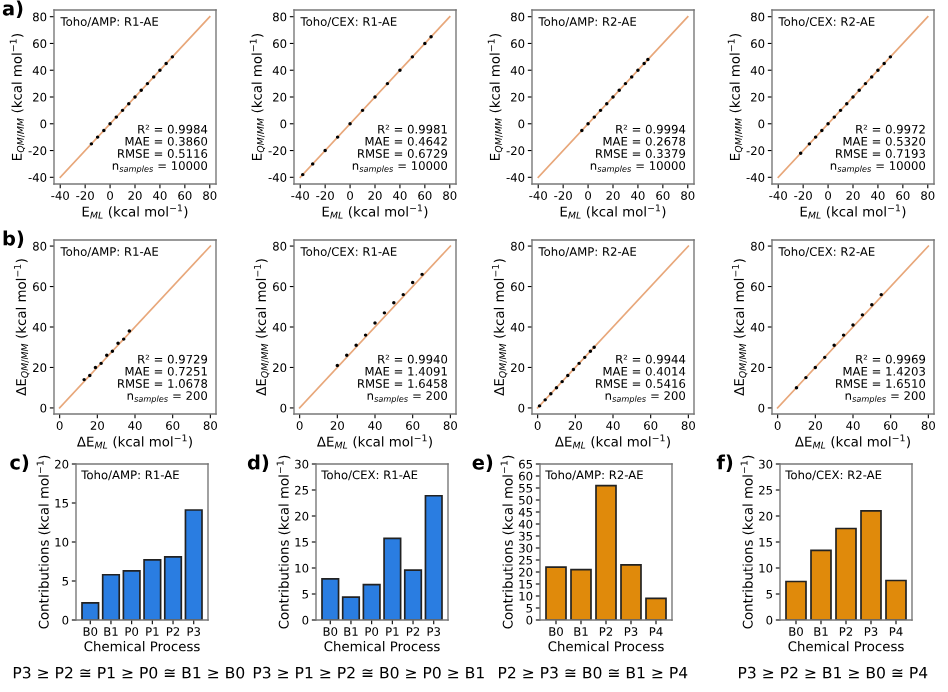 The image size is (948, 692). I want to click on text: d), so click(258, 463).